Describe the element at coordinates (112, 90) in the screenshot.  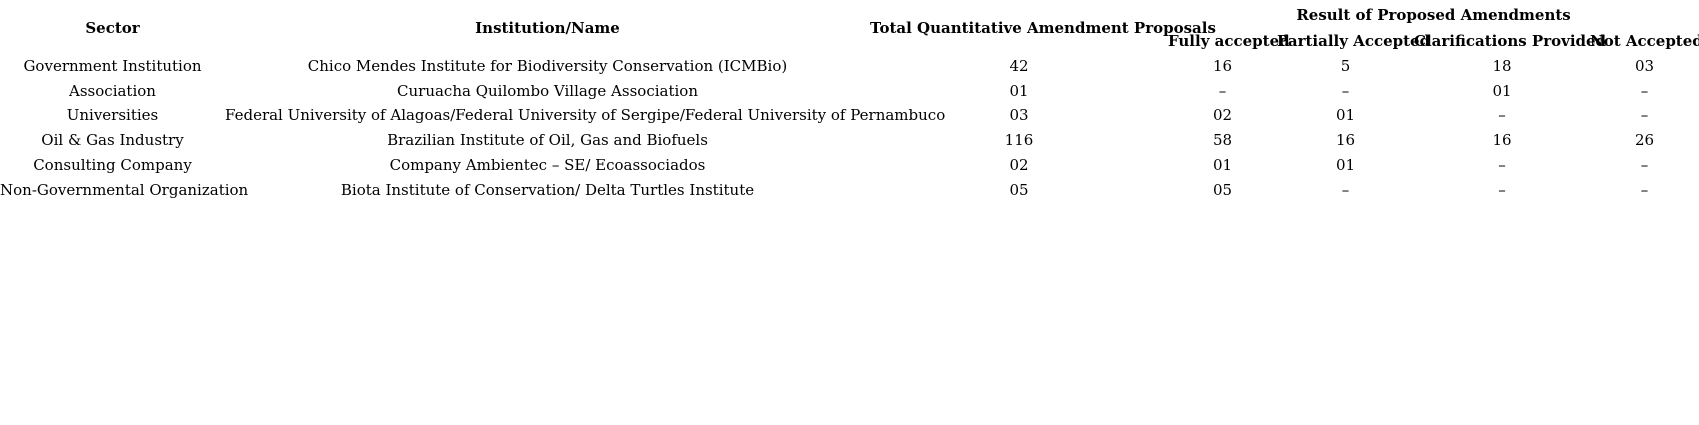
I see `cell-sector: Association` at that location.